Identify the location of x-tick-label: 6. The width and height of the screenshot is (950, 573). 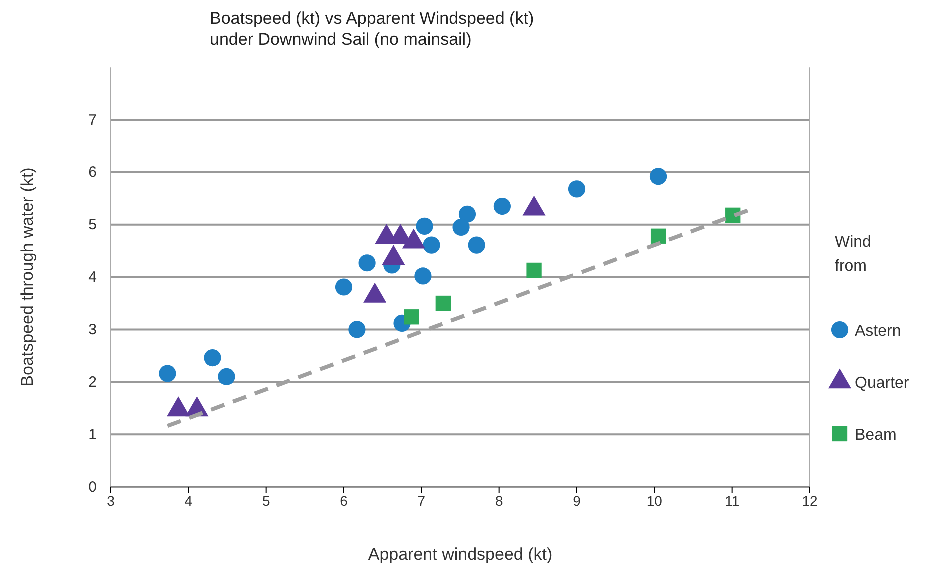
(344, 500).